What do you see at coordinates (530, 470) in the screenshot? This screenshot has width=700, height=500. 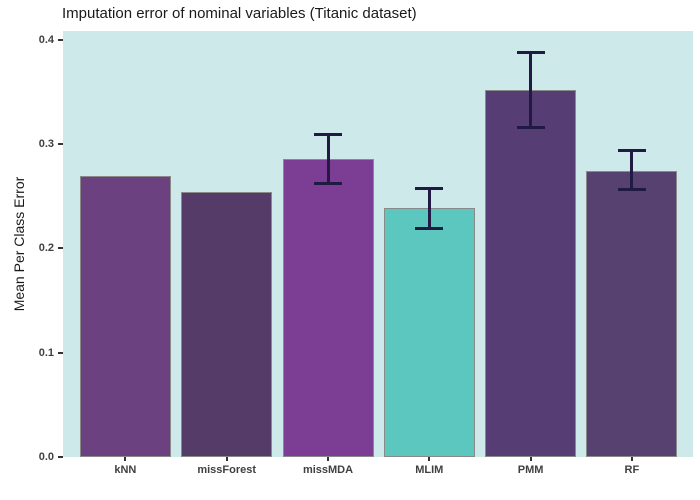 I see `x-tick-label-PMM: PMM` at bounding box center [530, 470].